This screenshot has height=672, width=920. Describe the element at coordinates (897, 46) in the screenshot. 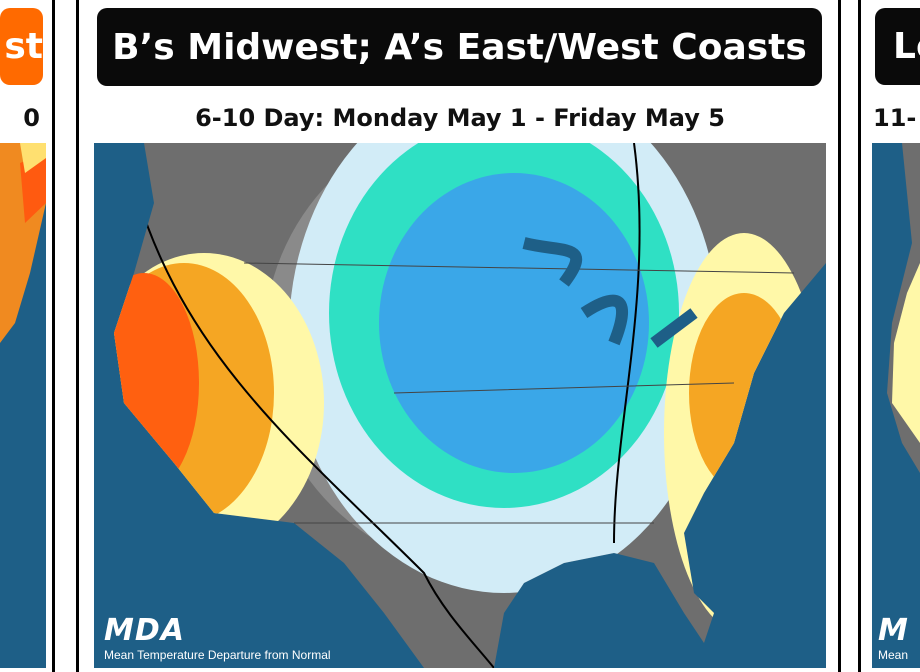

I see `panel-title: Lo` at that location.